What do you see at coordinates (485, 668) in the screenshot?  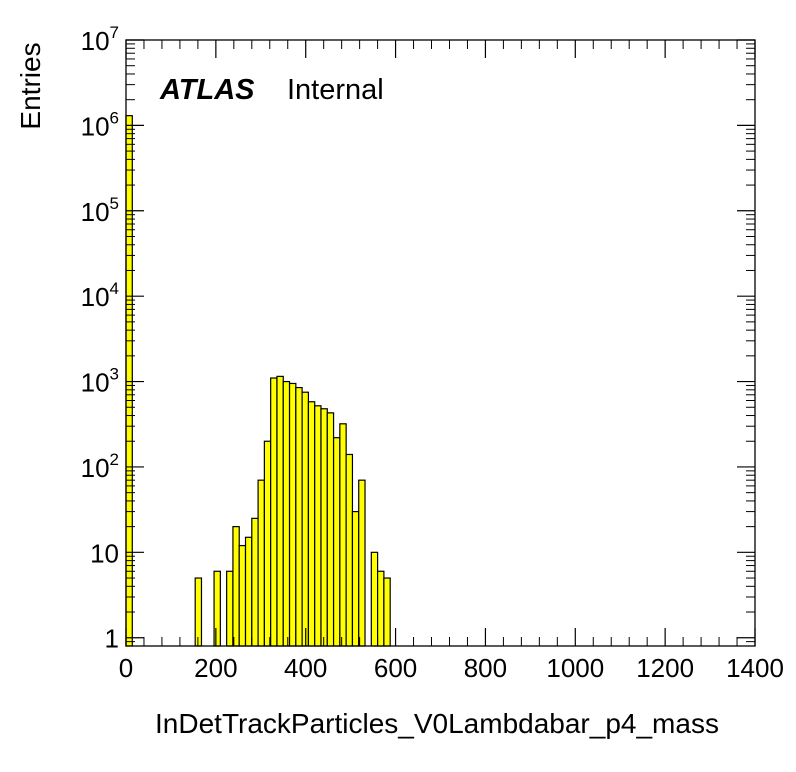 I see `x-tick-label-4: 800` at bounding box center [485, 668].